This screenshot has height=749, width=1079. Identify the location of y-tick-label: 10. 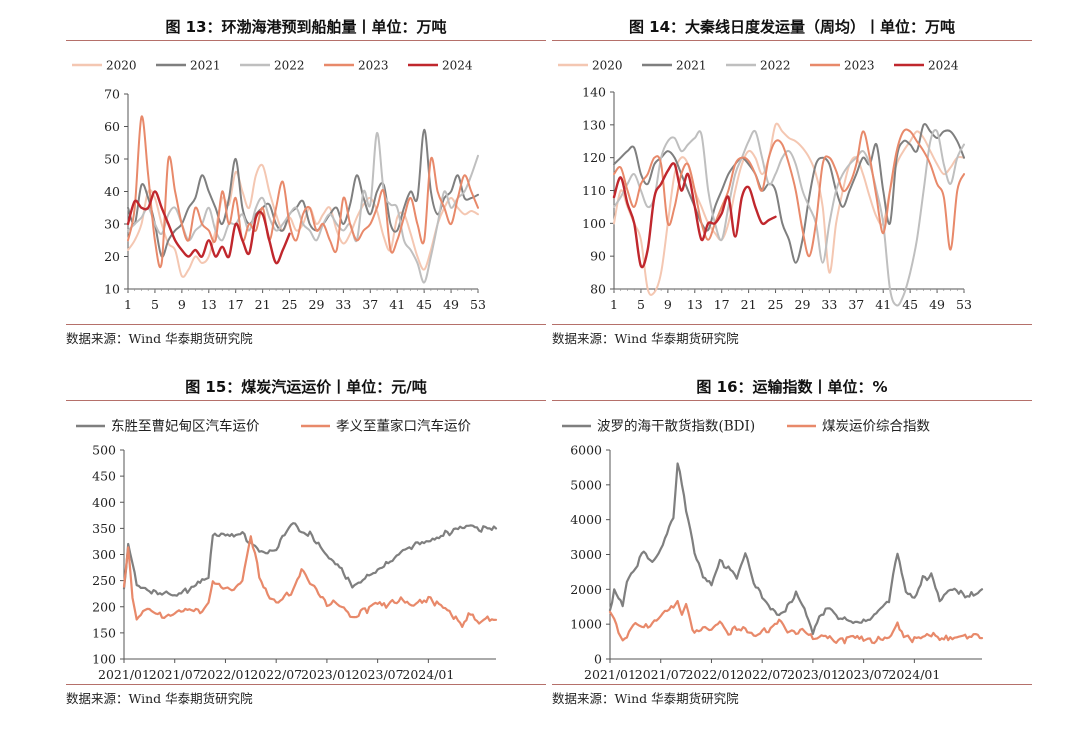
(112, 289).